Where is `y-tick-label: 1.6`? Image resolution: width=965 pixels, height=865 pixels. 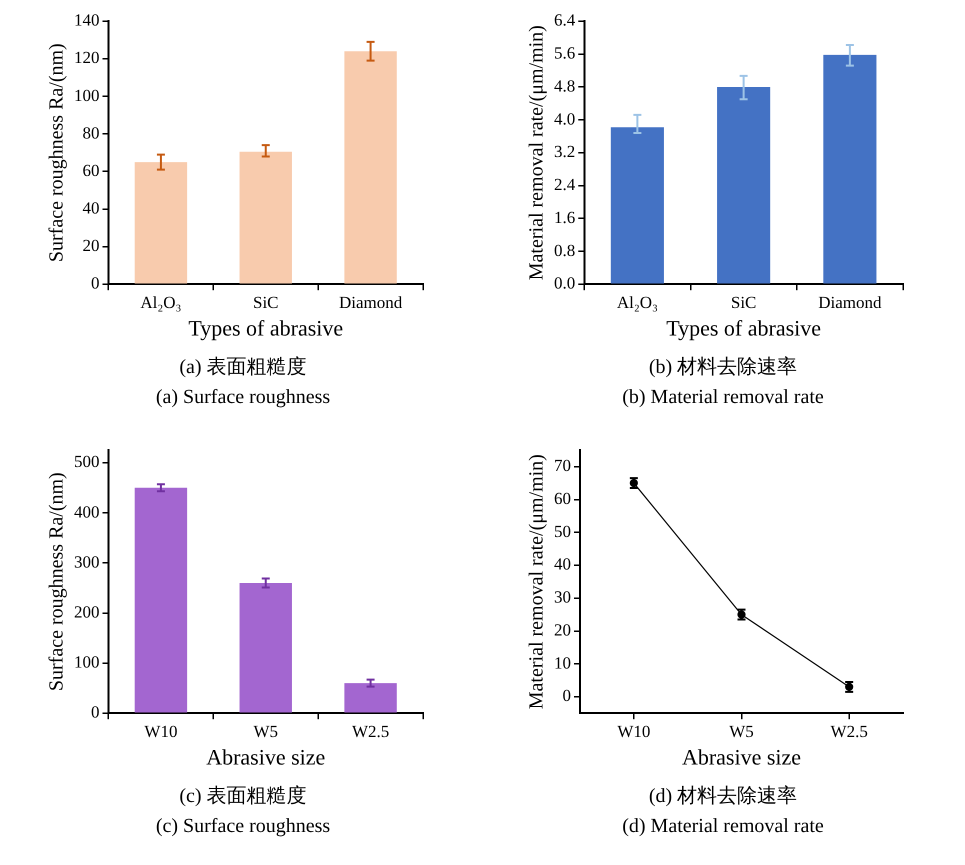
y-tick-label: 1.6 is located at coordinates (565, 217).